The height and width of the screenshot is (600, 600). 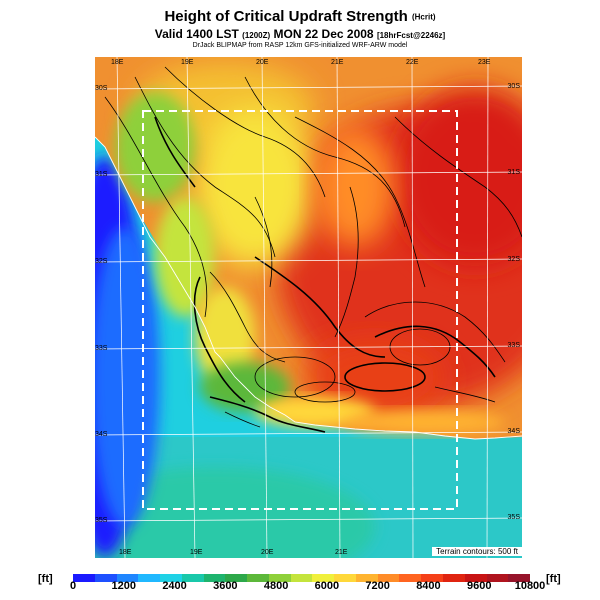 What do you see at coordinates (125, 552) in the screenshot?
I see `bottom-lon-label-18e: 18E` at bounding box center [125, 552].